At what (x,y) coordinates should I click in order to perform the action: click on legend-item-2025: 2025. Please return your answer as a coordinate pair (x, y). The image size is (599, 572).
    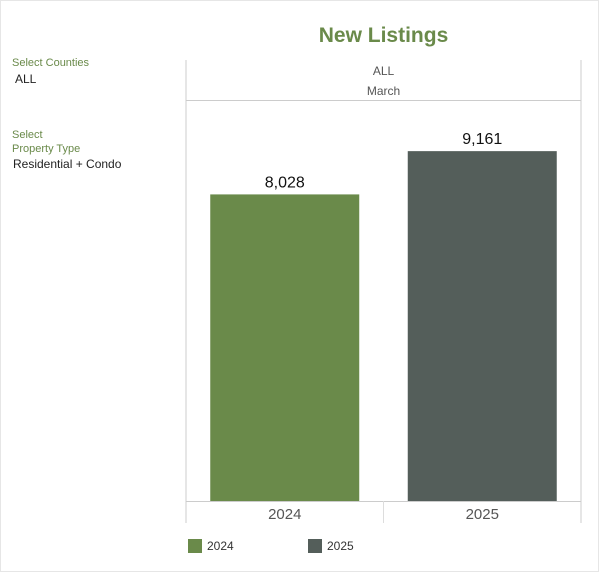
    Looking at the image, I should click on (331, 546).